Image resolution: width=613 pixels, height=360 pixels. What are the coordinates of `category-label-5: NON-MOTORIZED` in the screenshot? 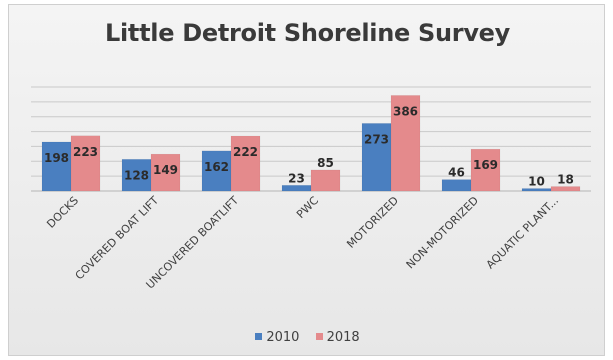 It's located at (442, 232).